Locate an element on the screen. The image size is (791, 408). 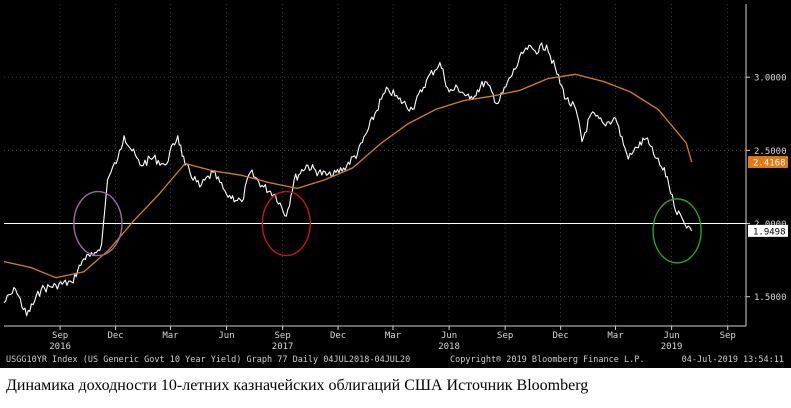
red-circle-annotation is located at coordinates (286, 223).